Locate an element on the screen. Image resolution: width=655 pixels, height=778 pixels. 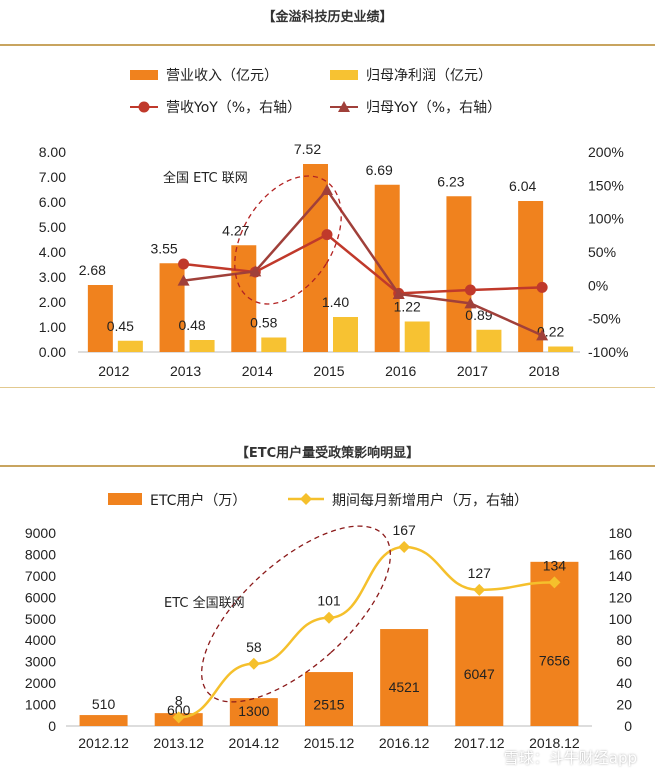
legend-marker-profit-yoy is located at coordinates (344, 106).